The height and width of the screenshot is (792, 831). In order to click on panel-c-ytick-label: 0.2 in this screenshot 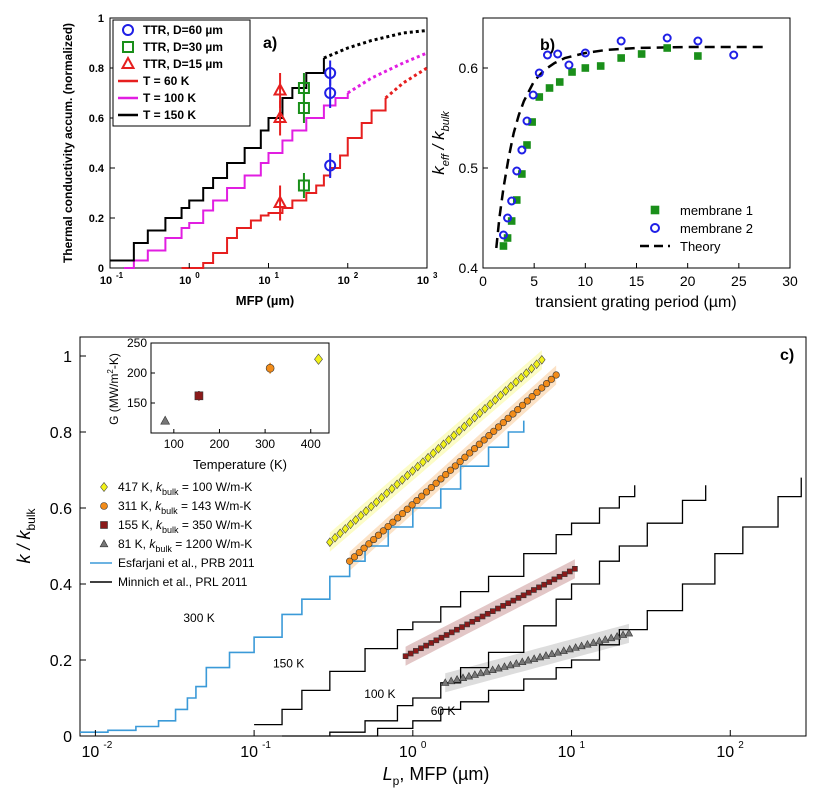, I will do `click(61, 661)`.